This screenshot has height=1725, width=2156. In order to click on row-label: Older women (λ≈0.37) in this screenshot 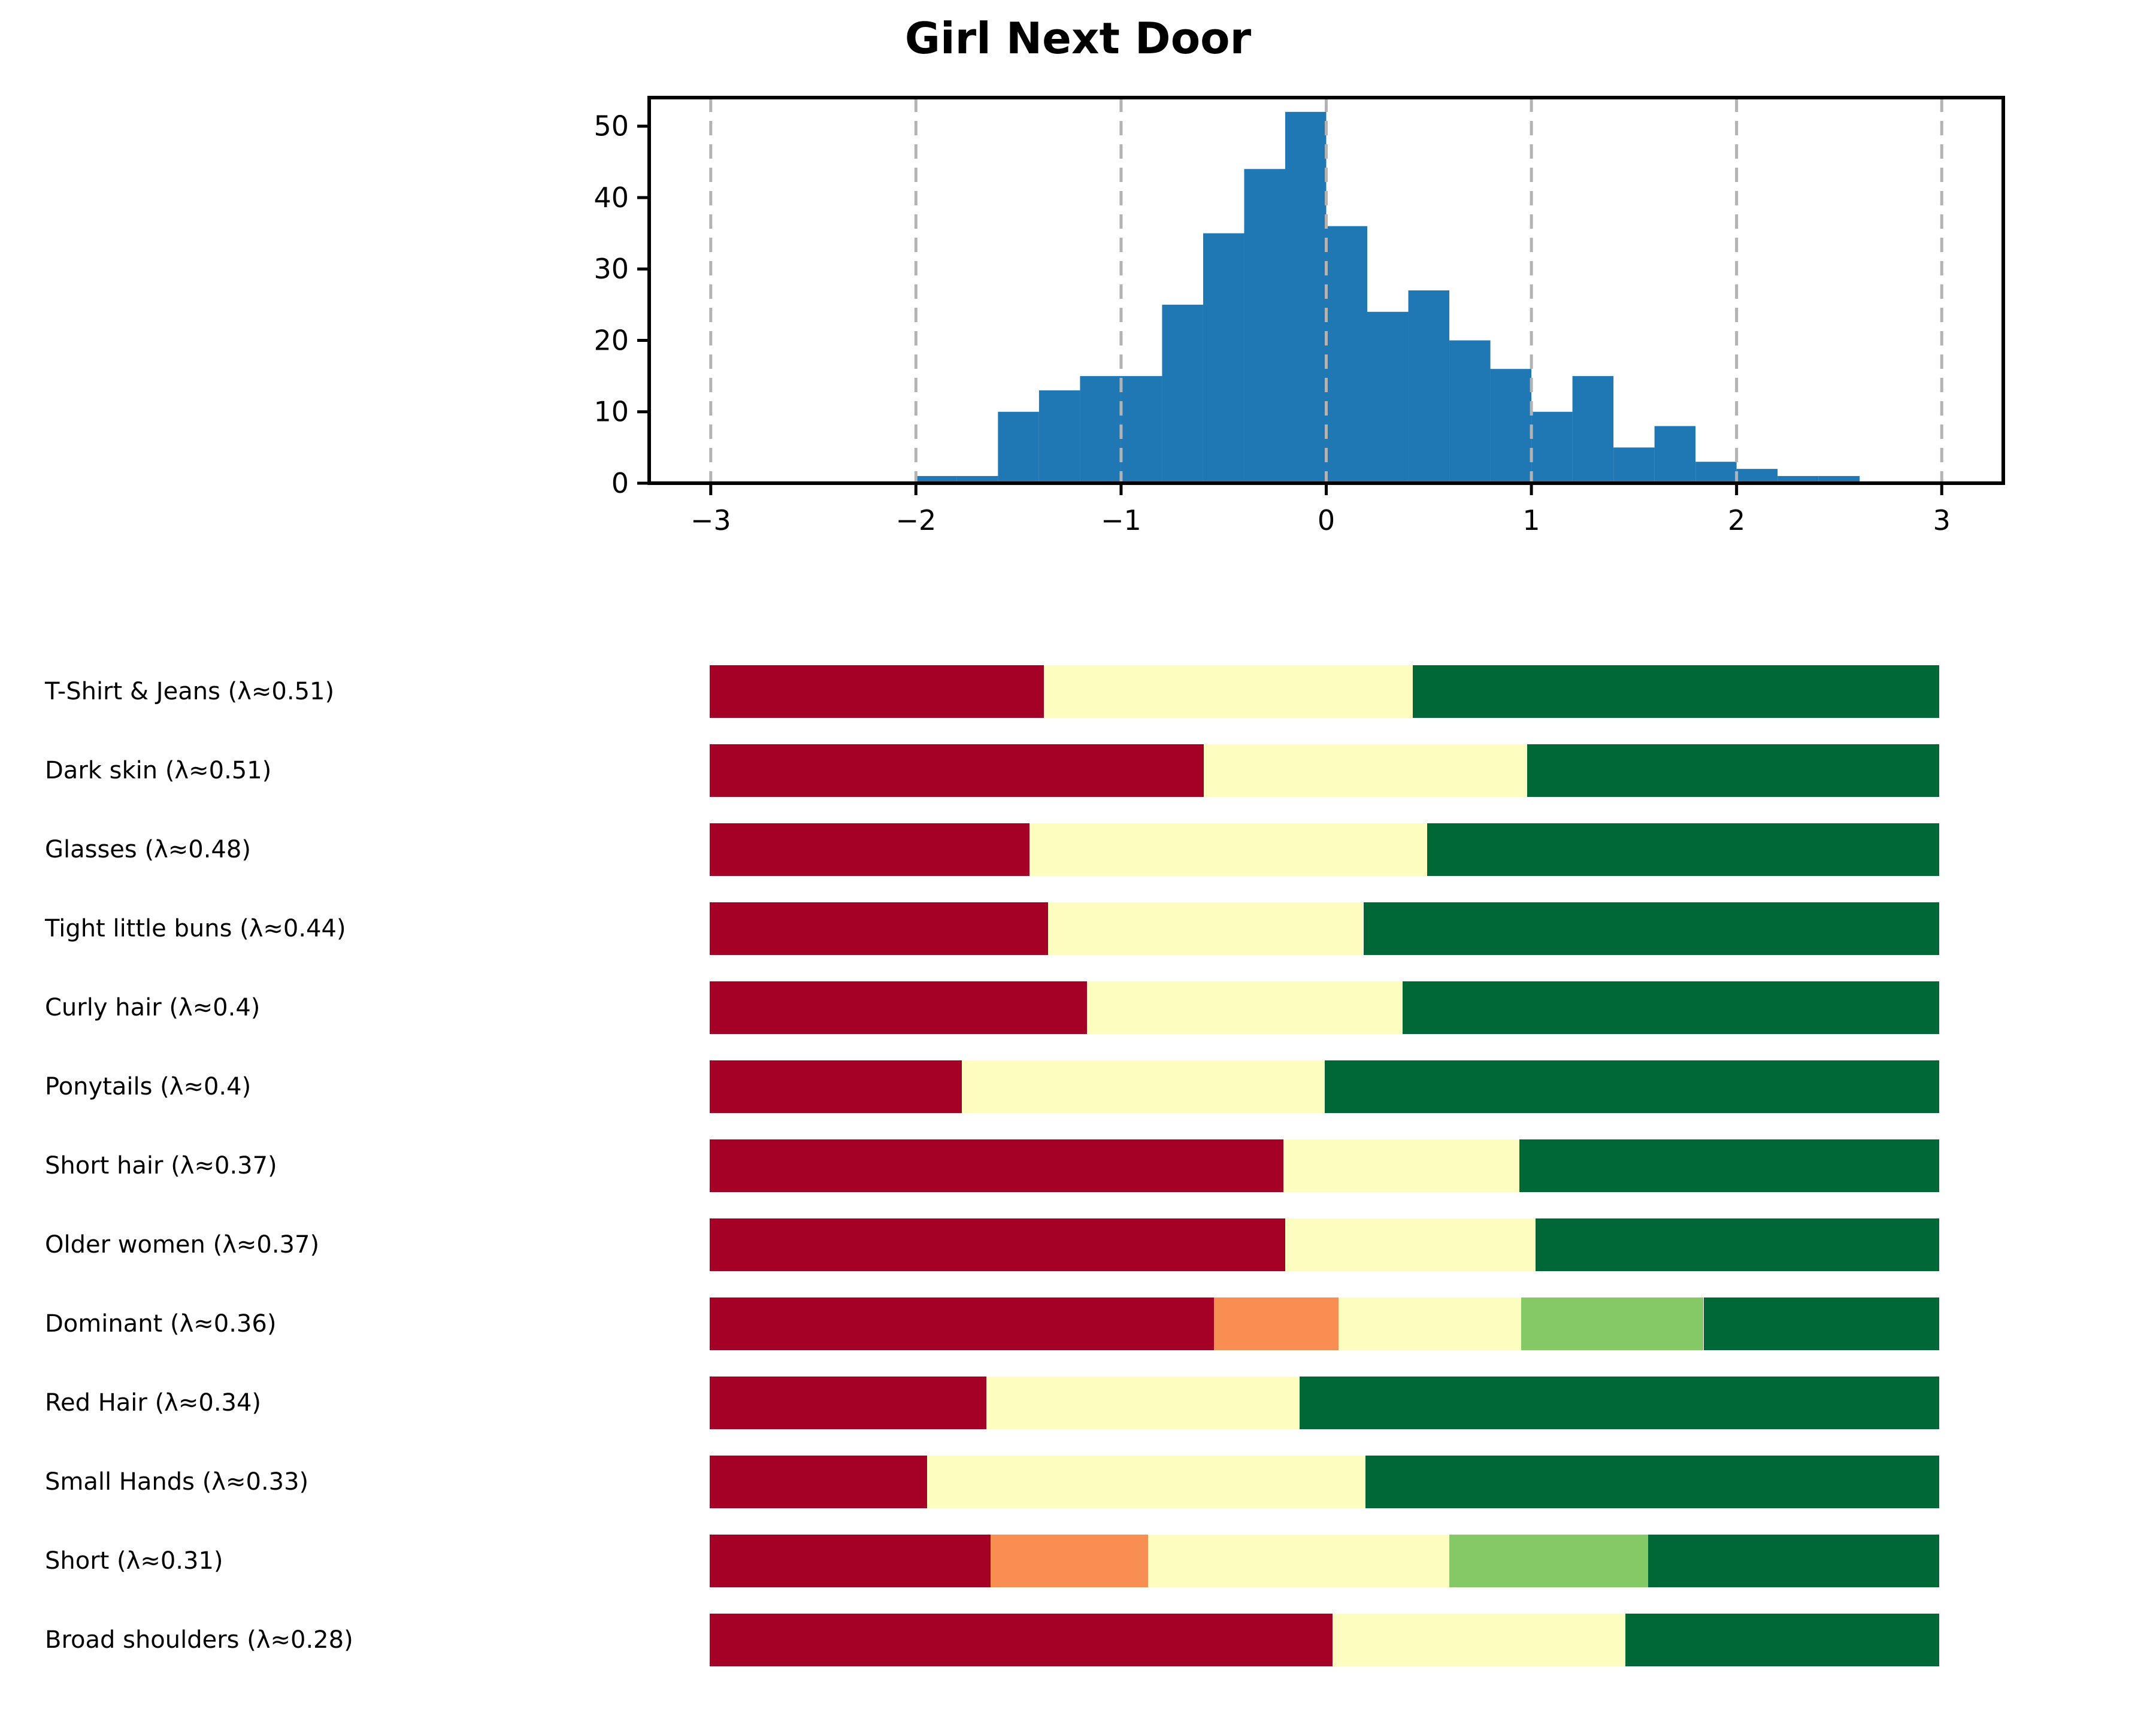, I will do `click(182, 1245)`.